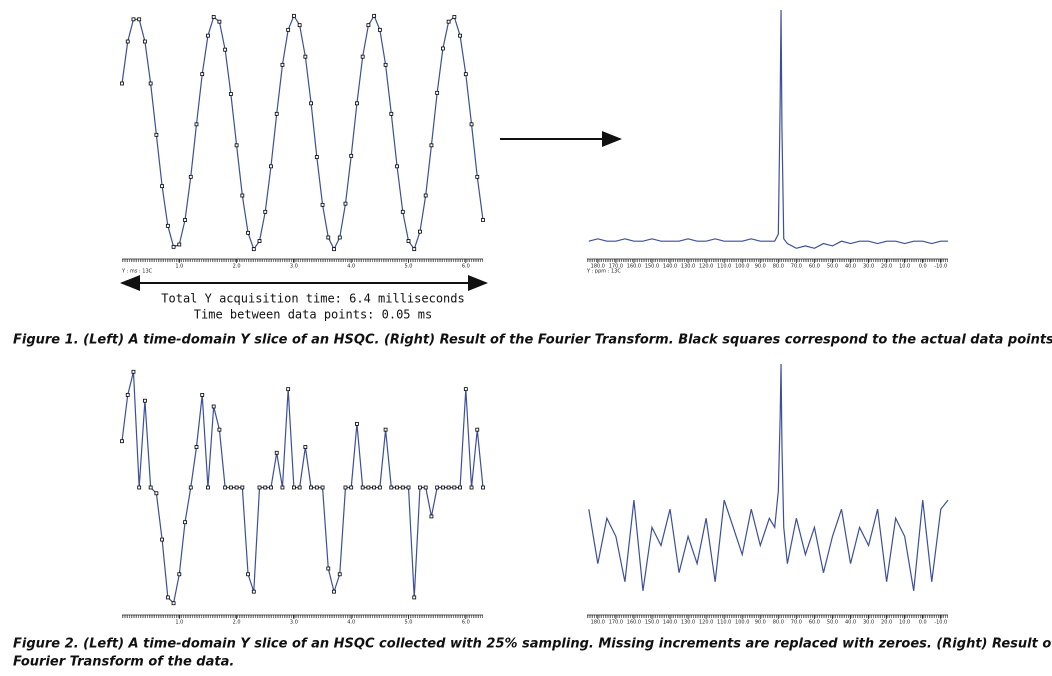  Describe the element at coordinates (313, 315) in the screenshot. I see `annotation: Time between data points: 0.05 ms` at that location.